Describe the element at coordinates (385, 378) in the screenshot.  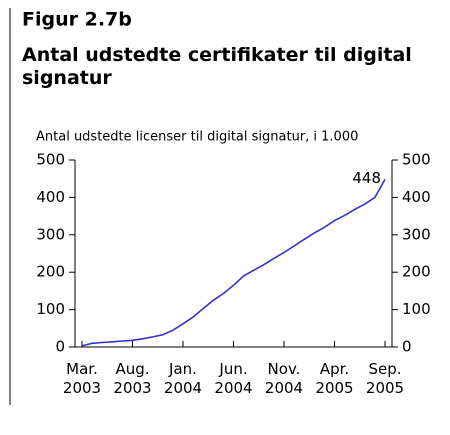
I see `x-tick-label: Sep. 2005` at that location.